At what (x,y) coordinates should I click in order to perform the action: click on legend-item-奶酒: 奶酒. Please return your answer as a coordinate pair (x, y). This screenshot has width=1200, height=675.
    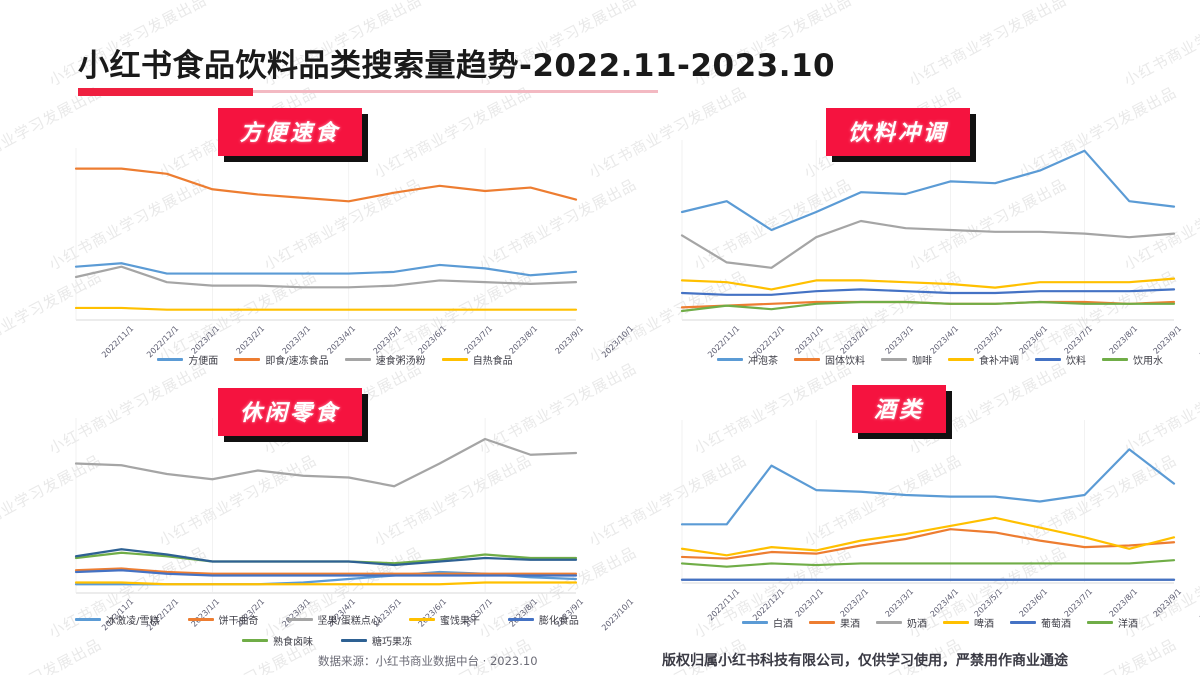
    Looking at the image, I should click on (901, 622).